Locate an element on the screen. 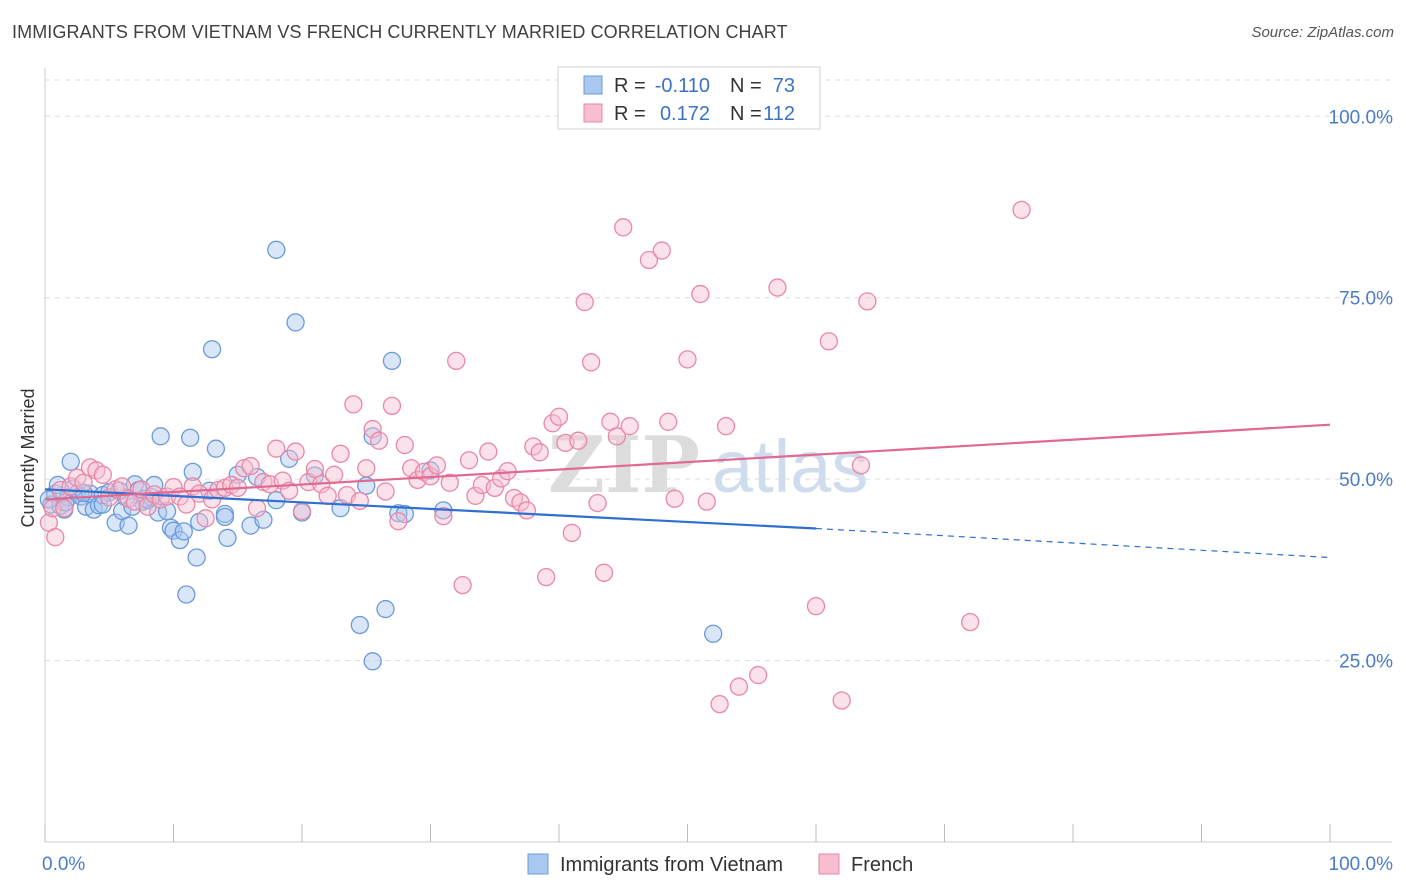 The image size is (1406, 892). bottom-legend: Immigrants from Vietnam French is located at coordinates (720, 864).